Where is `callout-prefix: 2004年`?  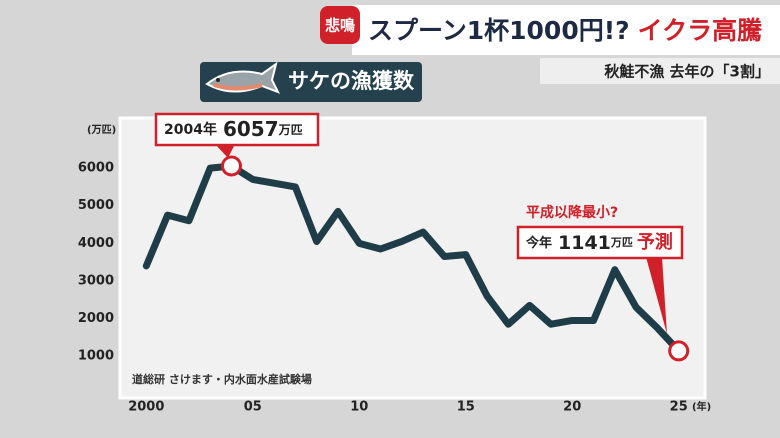
callout-prefix: 2004年 is located at coordinates (190, 129).